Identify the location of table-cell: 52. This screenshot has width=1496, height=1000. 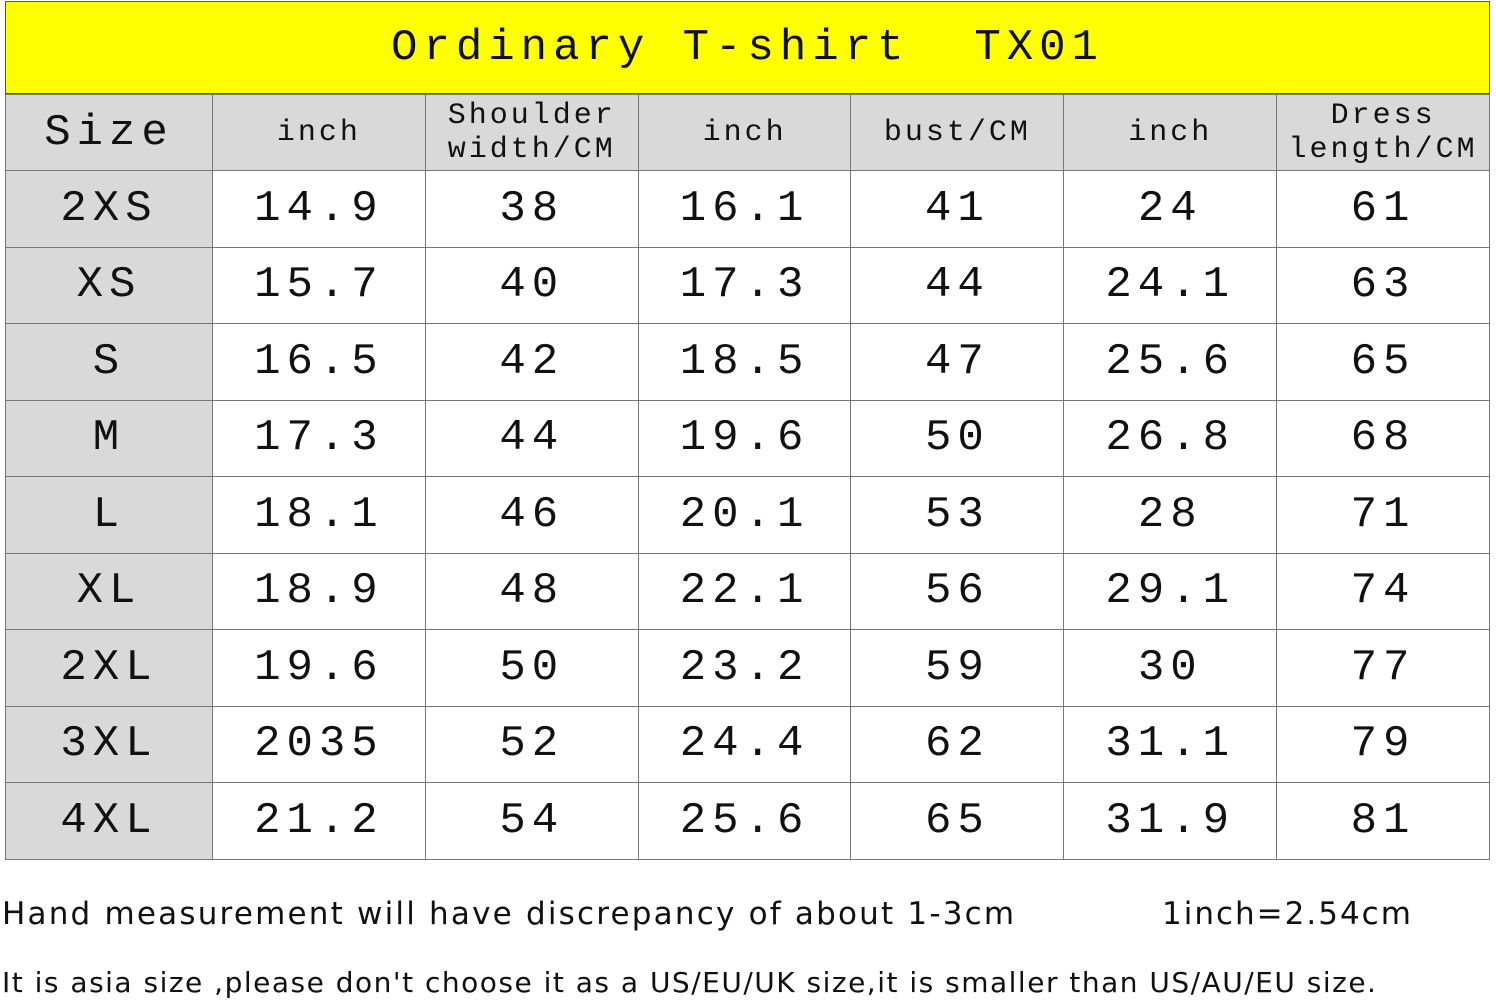
(531, 744).